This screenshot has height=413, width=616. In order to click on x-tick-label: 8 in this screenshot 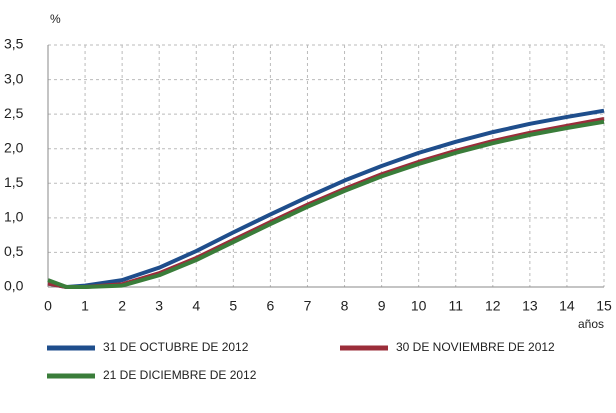, I will do `click(345, 306)`.